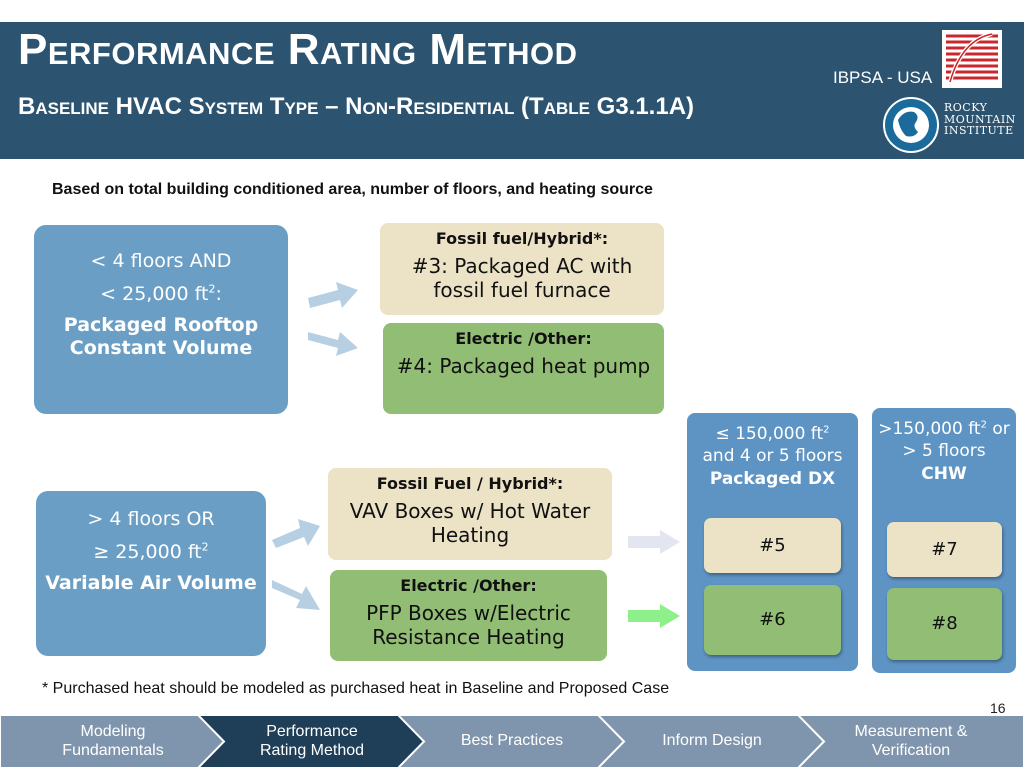  What do you see at coordinates (944, 440) in the screenshot?
I see `chw-criteria: >150,000 ft2 or > 5 floors` at bounding box center [944, 440].